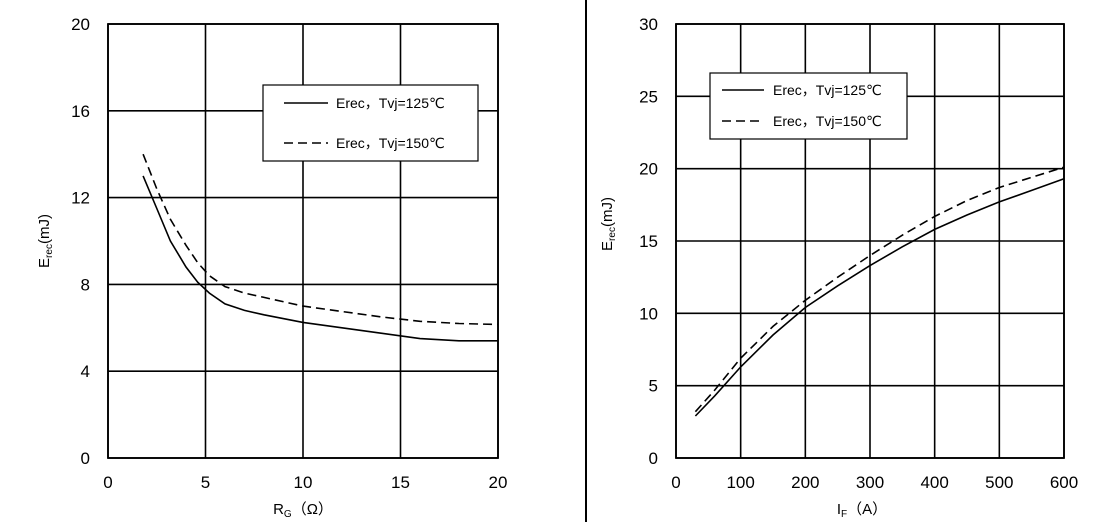 The image size is (1117, 522). I want to click on series-line-tvj125, so click(320, 258).